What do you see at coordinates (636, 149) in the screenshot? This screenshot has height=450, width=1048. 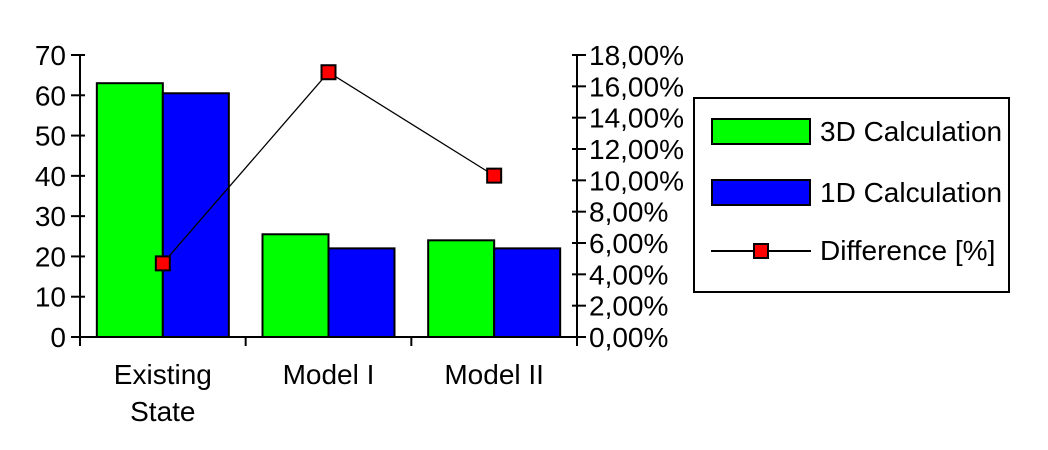 I see `right-axis-tick-label: 12,00%` at bounding box center [636, 149].